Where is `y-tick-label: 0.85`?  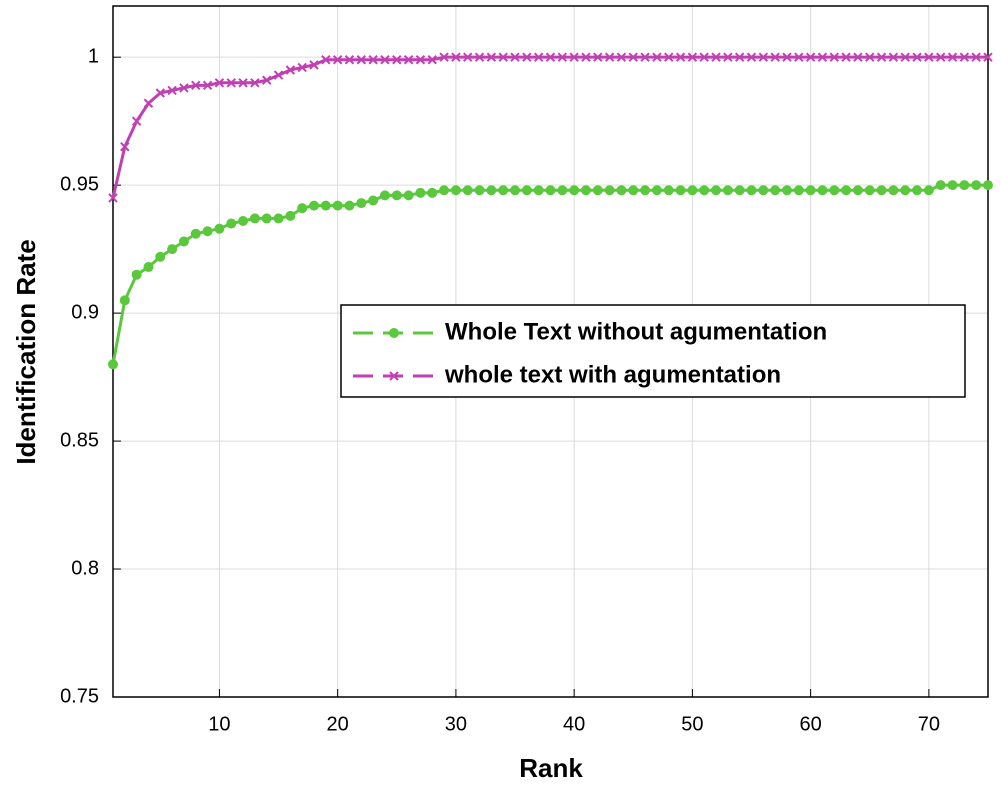
y-tick-label: 0.85 is located at coordinates (79, 440).